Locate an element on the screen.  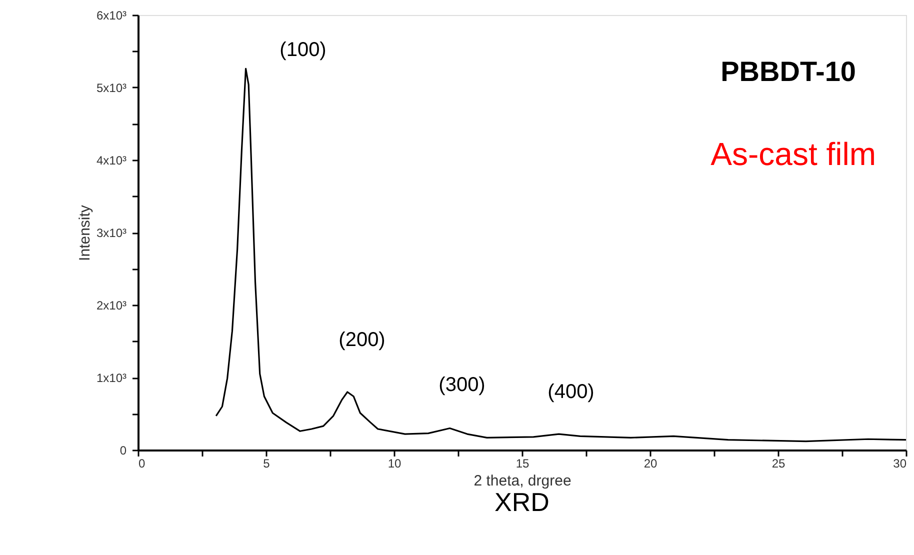
x-axis-title: 2 theta, drgree is located at coordinates (523, 481).